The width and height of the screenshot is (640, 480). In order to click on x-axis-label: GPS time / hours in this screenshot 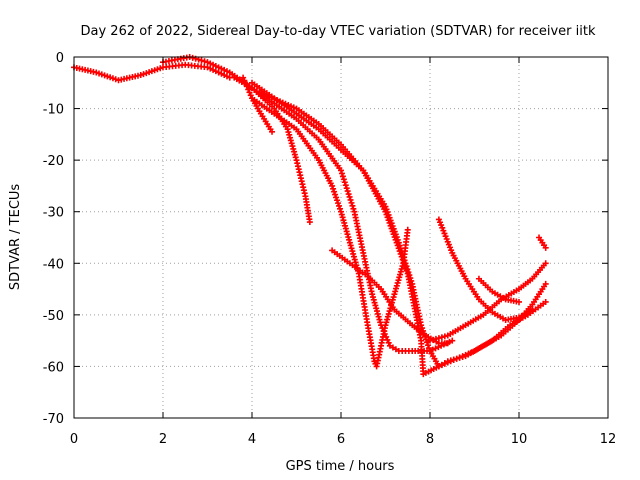, I will do `click(340, 466)`.